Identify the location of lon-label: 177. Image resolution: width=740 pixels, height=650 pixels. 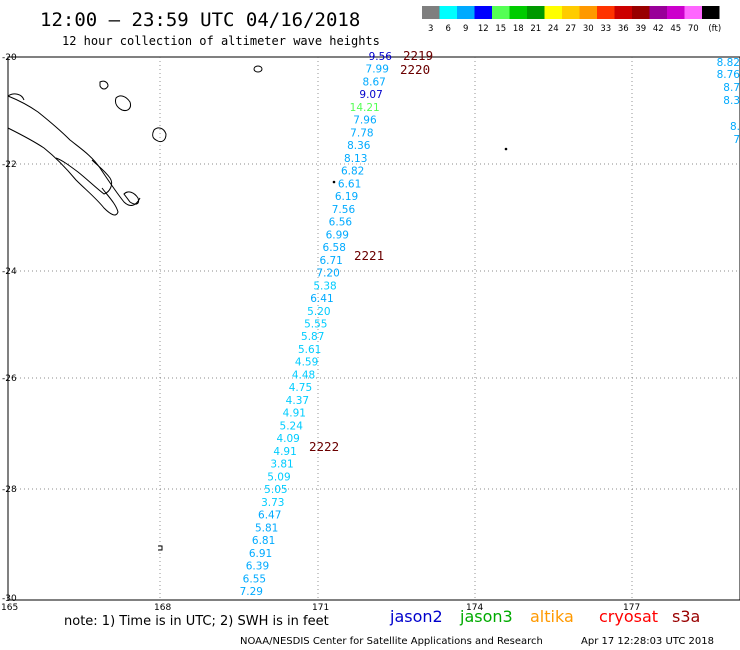
(631, 608).